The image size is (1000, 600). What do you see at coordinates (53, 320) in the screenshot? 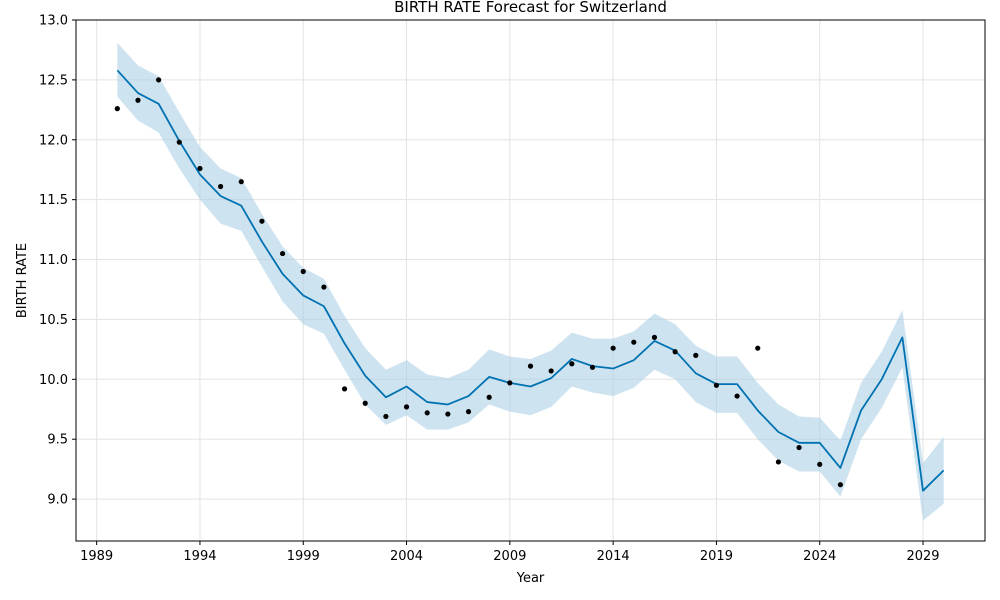
I see `y-tick-label: 10.5` at bounding box center [53, 320].